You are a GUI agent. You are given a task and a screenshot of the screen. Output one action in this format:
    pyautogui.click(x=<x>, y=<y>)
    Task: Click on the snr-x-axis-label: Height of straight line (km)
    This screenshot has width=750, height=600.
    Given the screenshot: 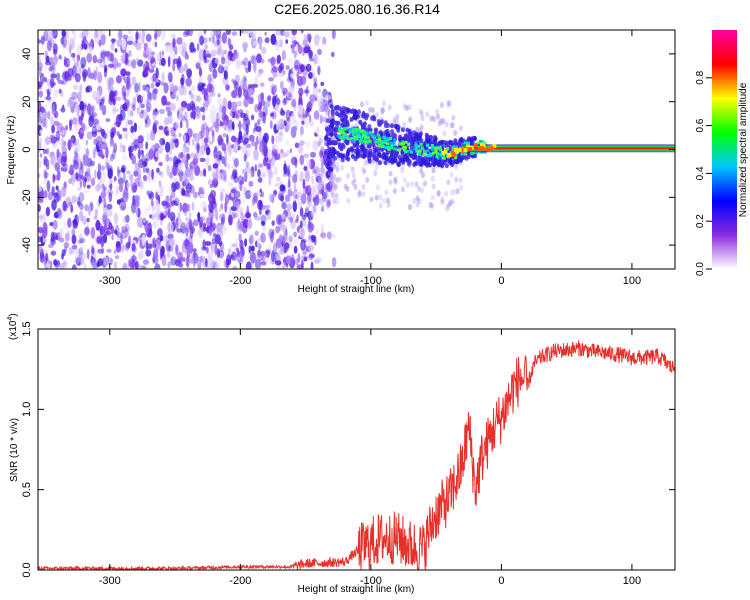 What is the action you would take?
    pyautogui.click(x=356, y=589)
    